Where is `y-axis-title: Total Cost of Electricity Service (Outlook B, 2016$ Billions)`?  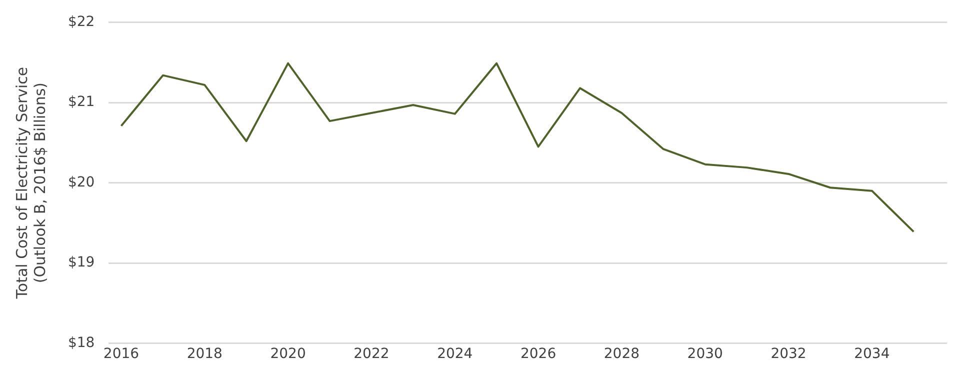 y-axis-title: Total Cost of Electricity Service (Outlook B, 2016$ Billions) is located at coordinates (30, 183).